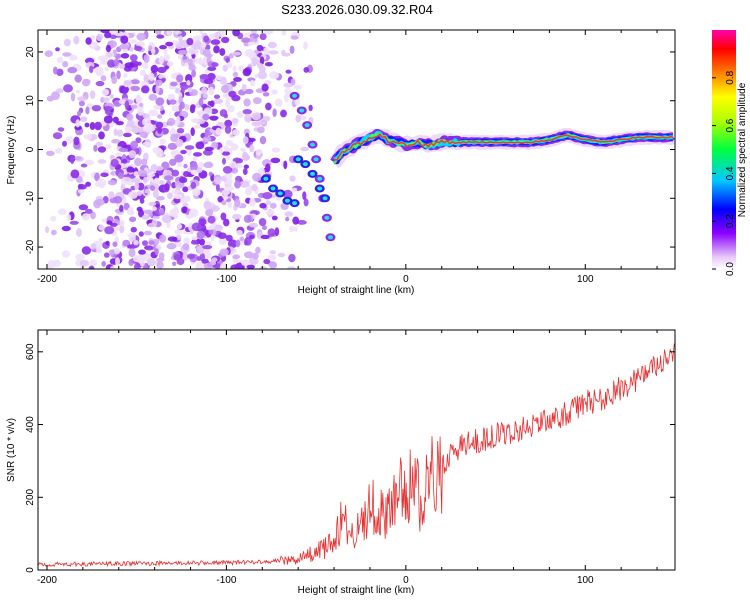  Describe the element at coordinates (30, 351) in the screenshot. I see `snr-y-tick-label: 600` at that location.